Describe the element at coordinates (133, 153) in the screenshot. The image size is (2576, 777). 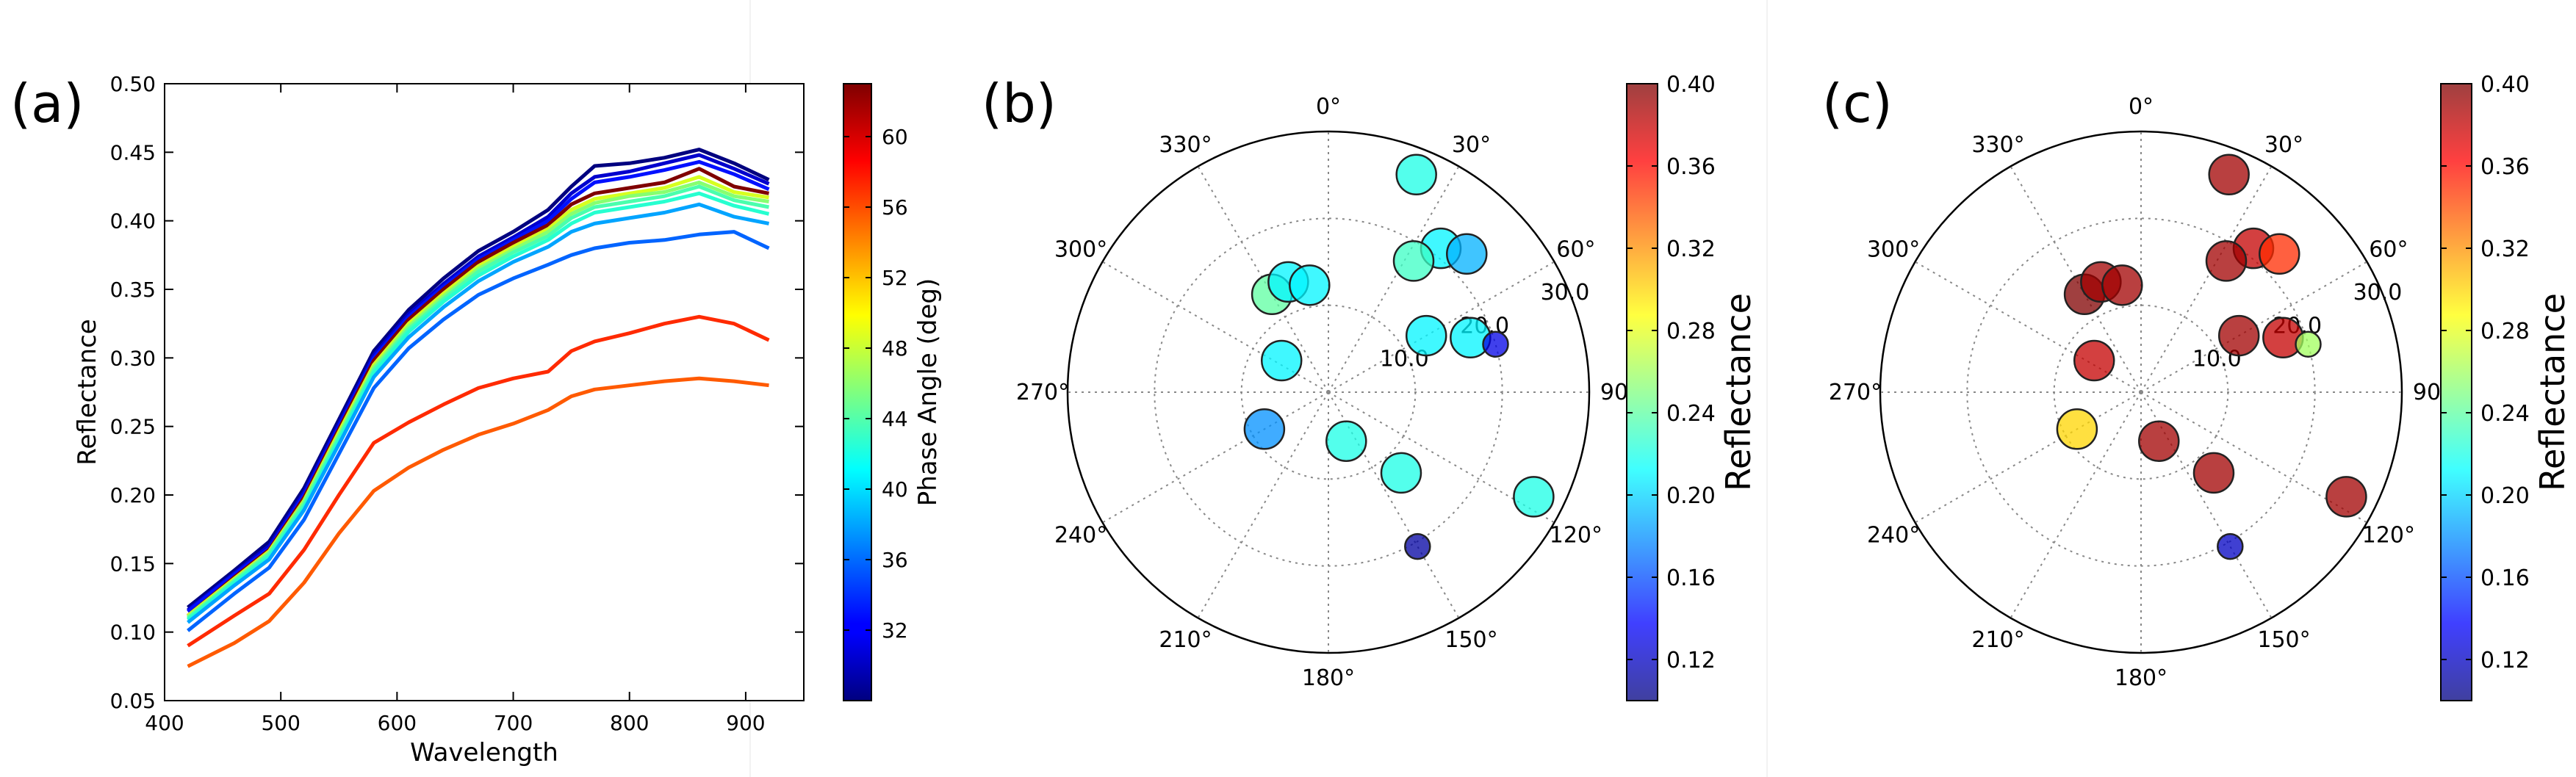
I see `y-tick-label: 0.45` at that location.